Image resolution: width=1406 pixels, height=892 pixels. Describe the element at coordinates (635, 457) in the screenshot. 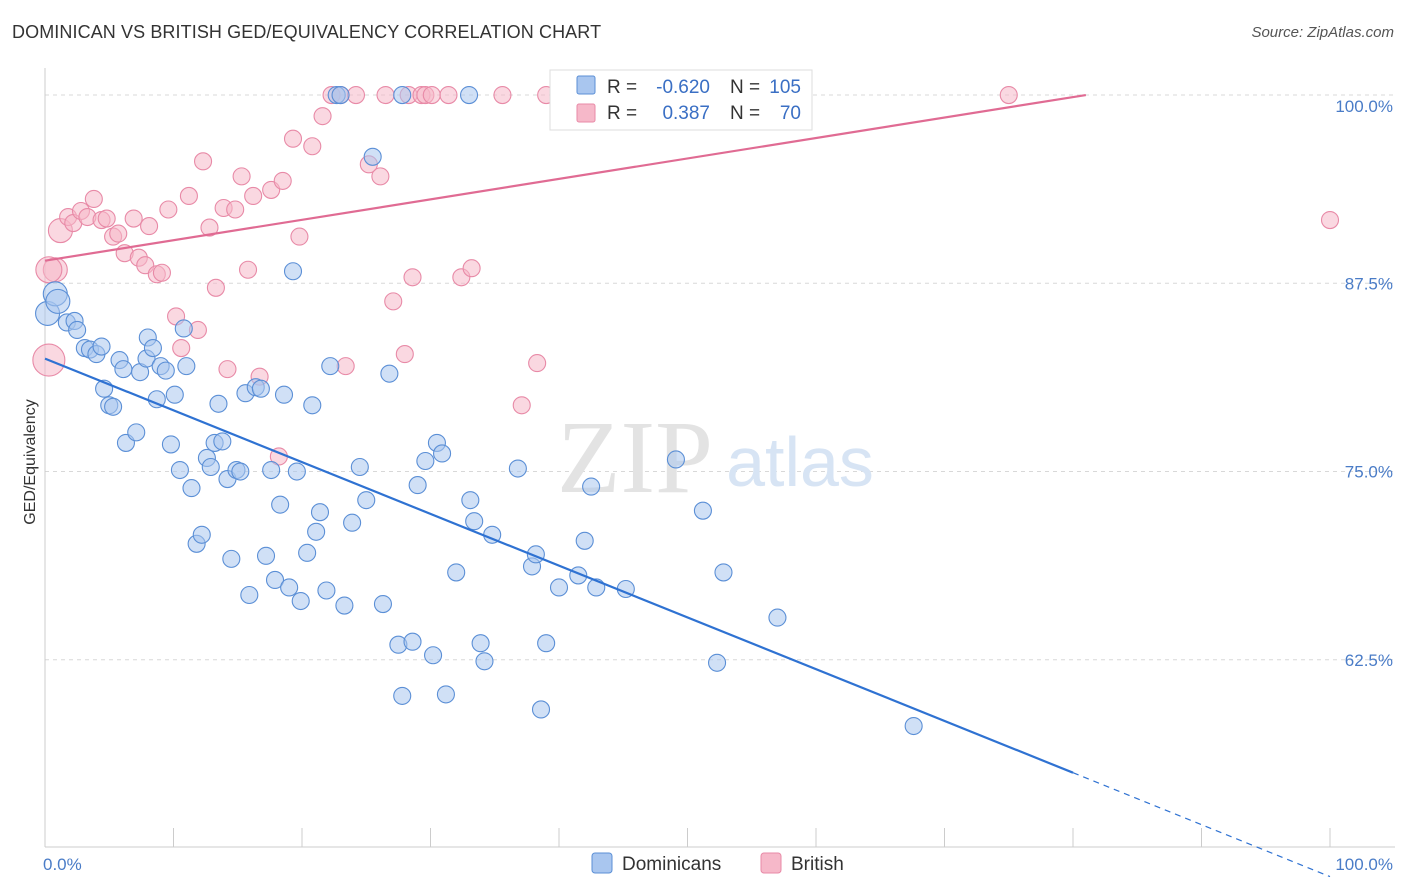

I see `watermark-zip: ZIP` at that location.